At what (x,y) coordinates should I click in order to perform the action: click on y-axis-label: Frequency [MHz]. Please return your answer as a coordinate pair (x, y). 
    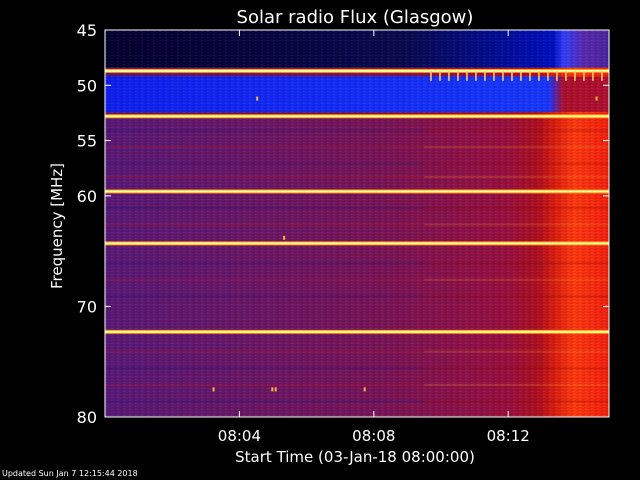
    Looking at the image, I should click on (57, 226).